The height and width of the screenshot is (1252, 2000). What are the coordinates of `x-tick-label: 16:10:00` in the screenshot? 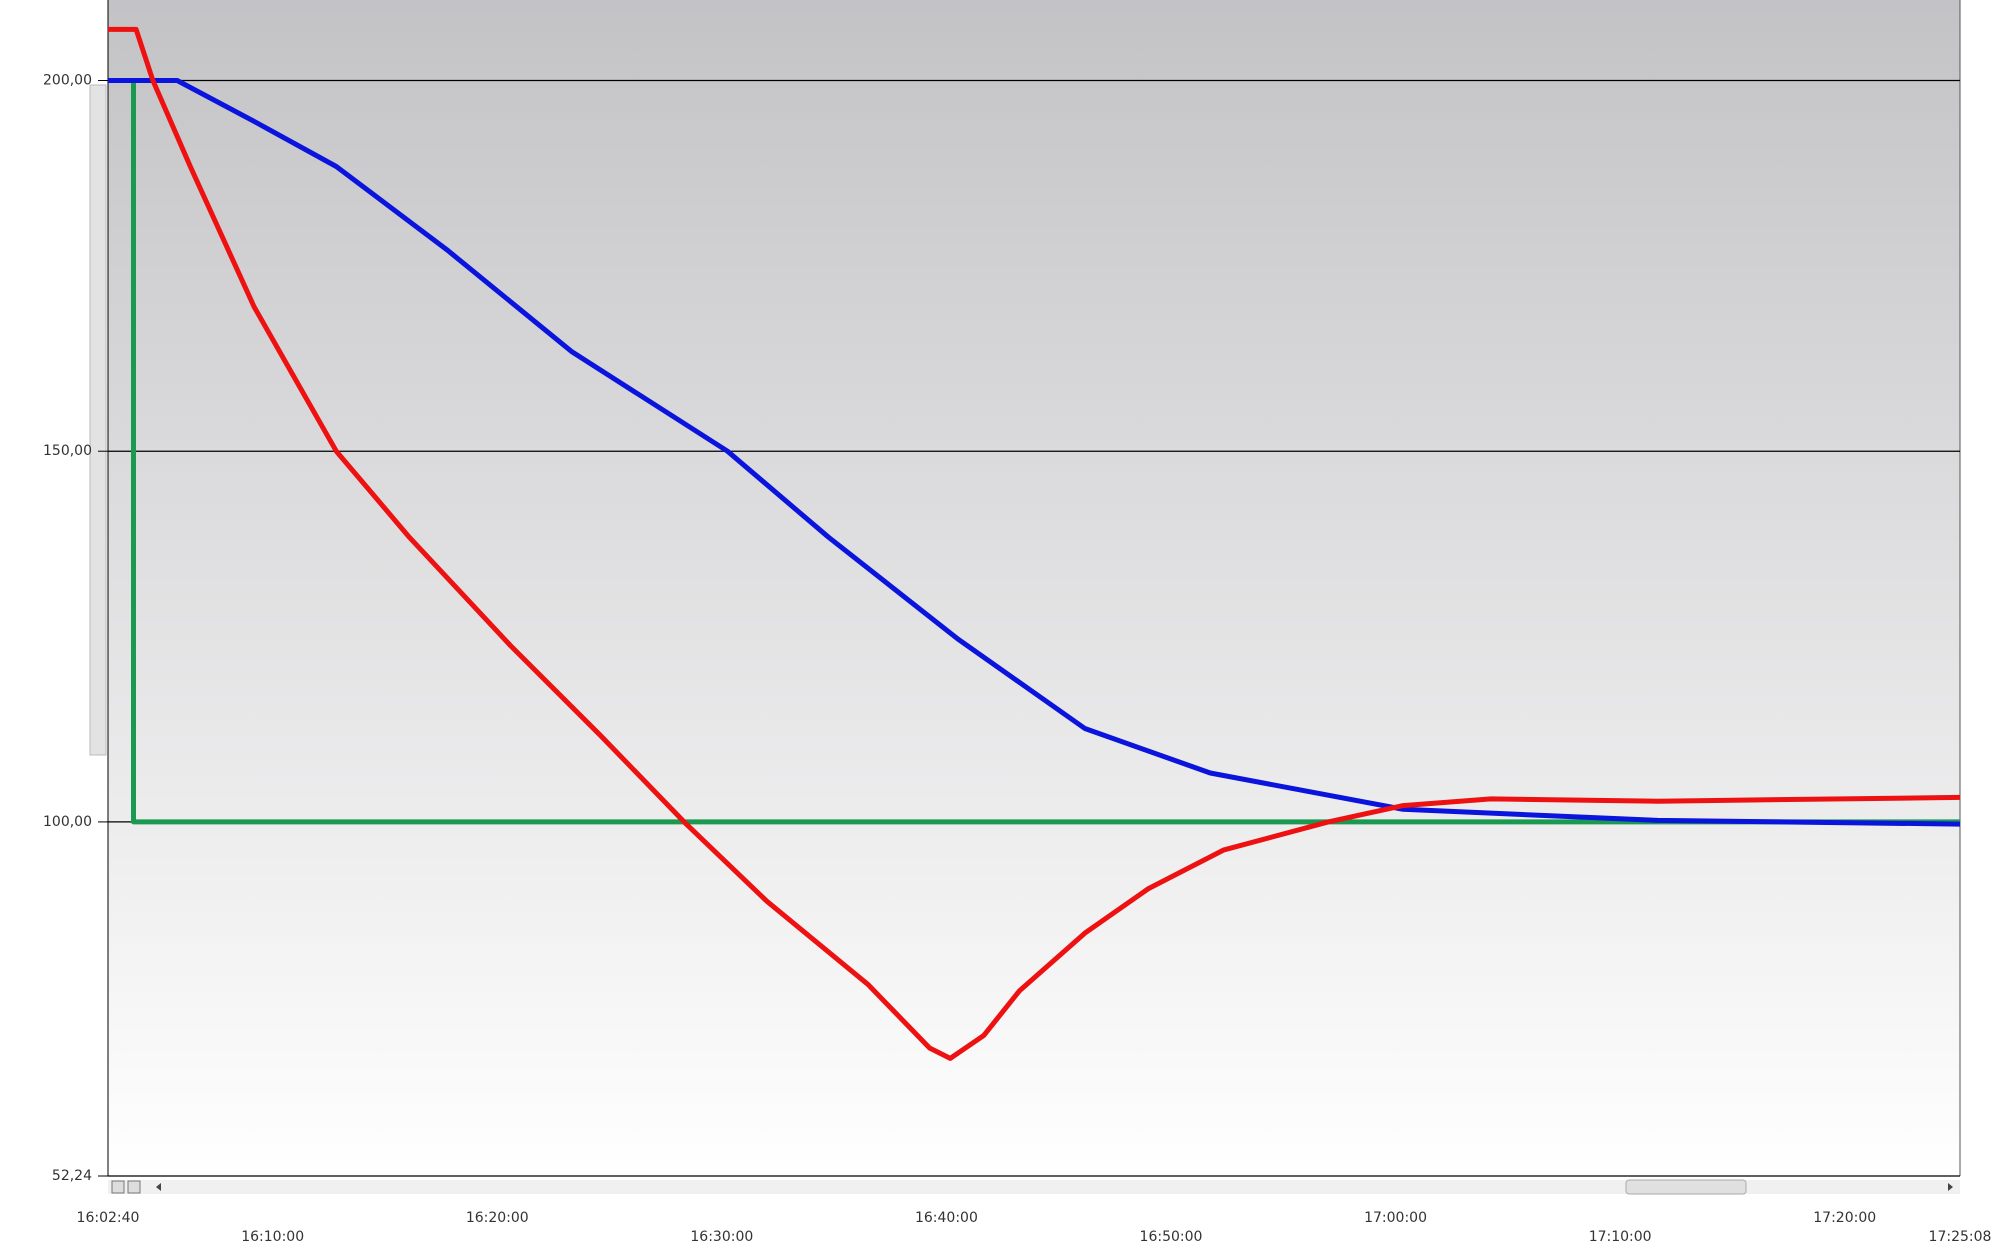 It's located at (272, 1237).